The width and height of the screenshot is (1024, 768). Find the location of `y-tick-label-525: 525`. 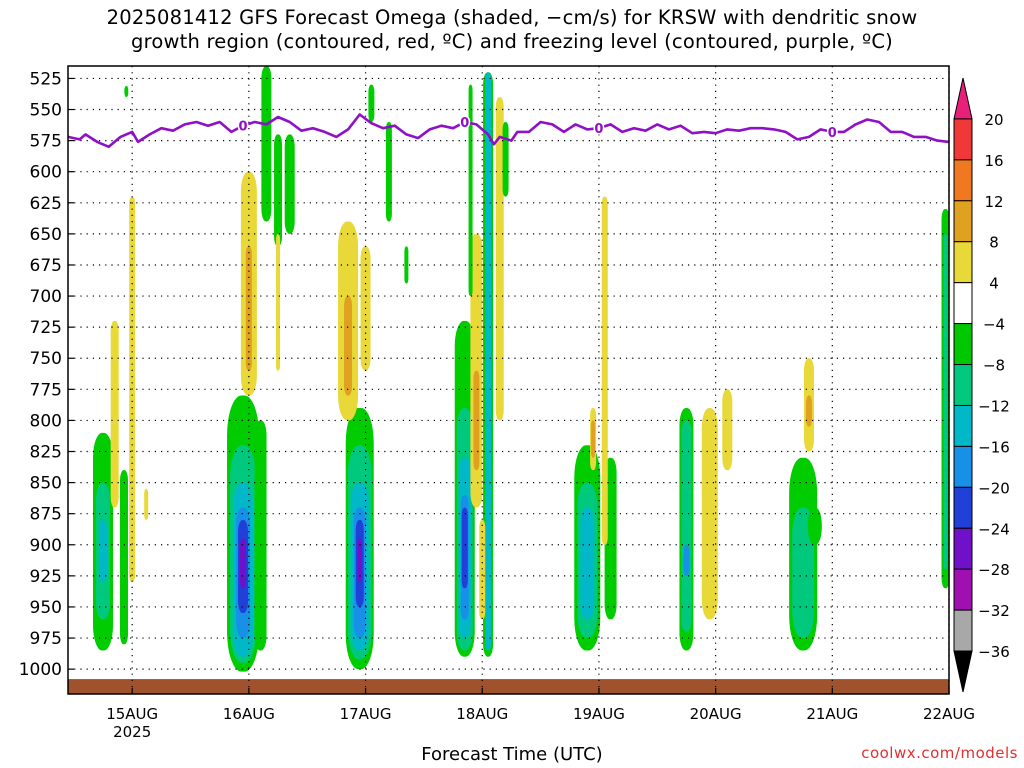

y-tick-label-525: 525 is located at coordinates (46, 79).